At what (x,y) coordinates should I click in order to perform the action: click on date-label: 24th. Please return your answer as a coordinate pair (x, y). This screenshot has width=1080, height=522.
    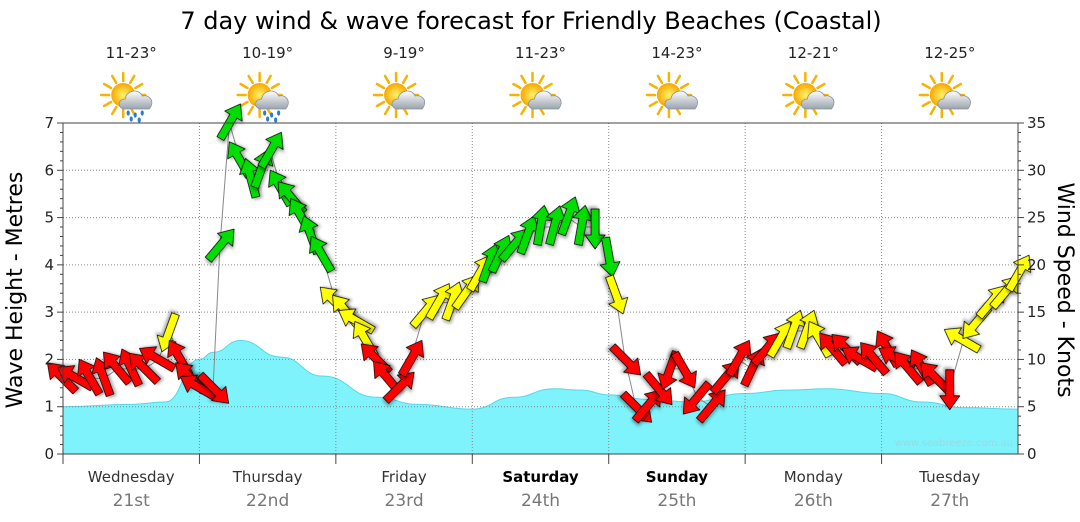
    Looking at the image, I should click on (540, 501).